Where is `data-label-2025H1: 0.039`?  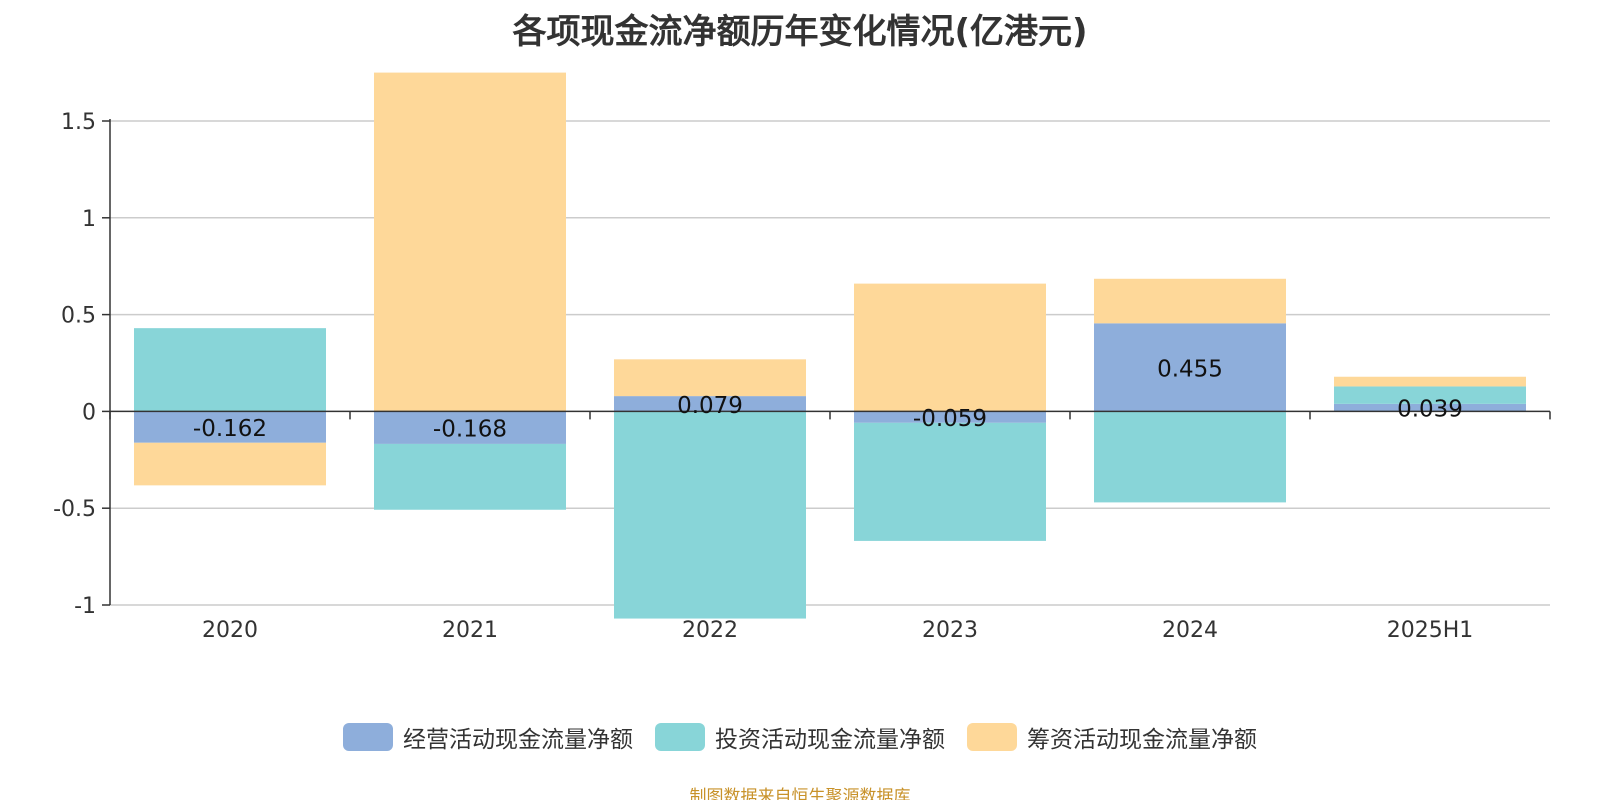
data-label-2025H1: 0.039 is located at coordinates (1430, 410).